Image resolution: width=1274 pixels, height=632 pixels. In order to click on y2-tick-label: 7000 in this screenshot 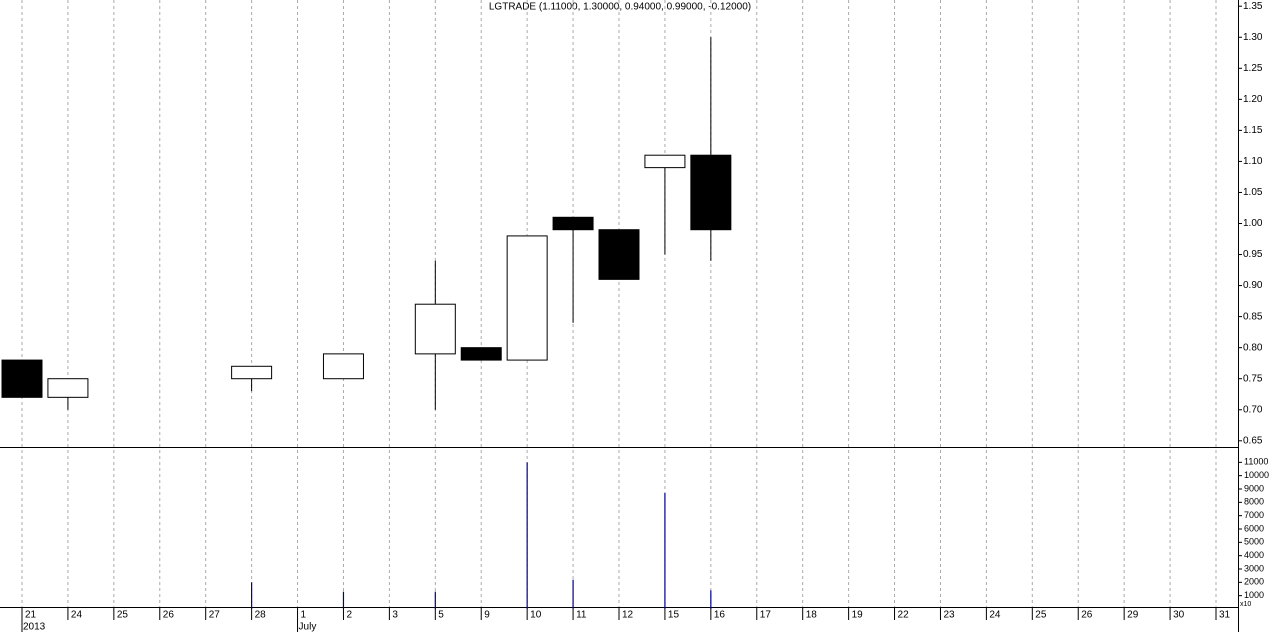, I will do `click(1254, 515)`.